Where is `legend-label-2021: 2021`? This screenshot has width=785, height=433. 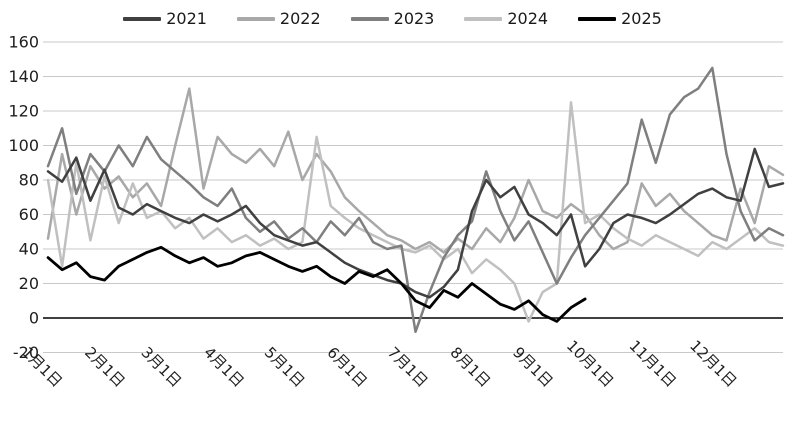
legend-label-2021: 2021 is located at coordinates (186, 18).